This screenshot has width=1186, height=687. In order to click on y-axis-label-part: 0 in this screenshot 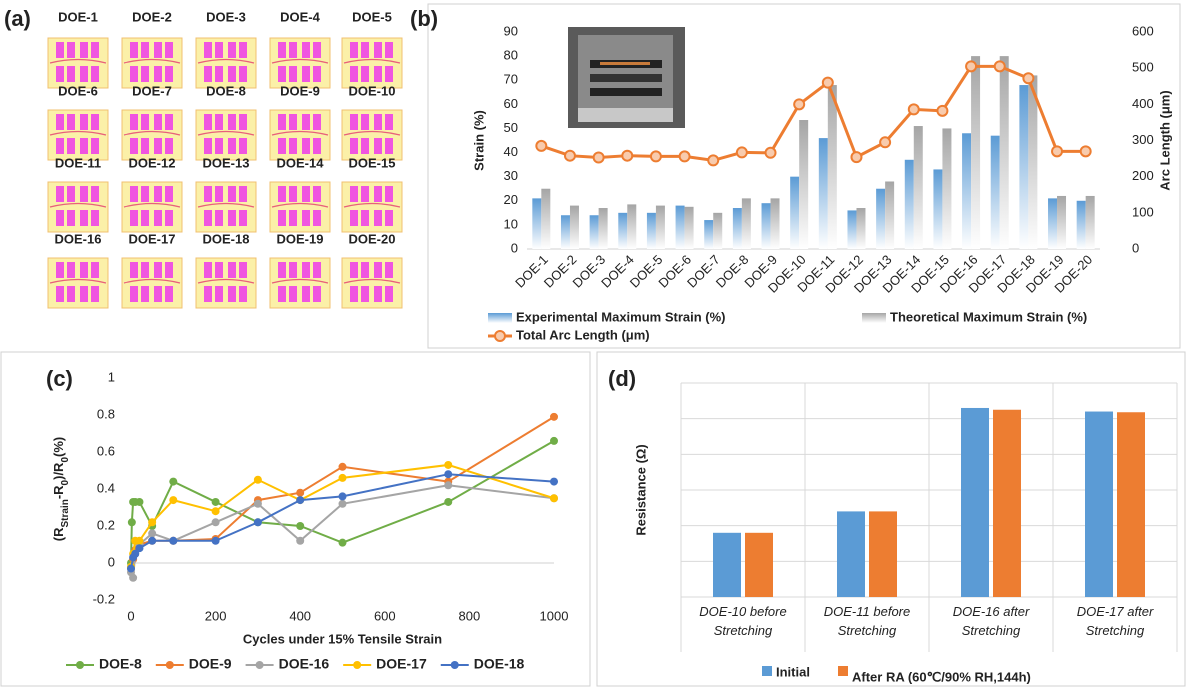, I will do `click(65, 482)`.